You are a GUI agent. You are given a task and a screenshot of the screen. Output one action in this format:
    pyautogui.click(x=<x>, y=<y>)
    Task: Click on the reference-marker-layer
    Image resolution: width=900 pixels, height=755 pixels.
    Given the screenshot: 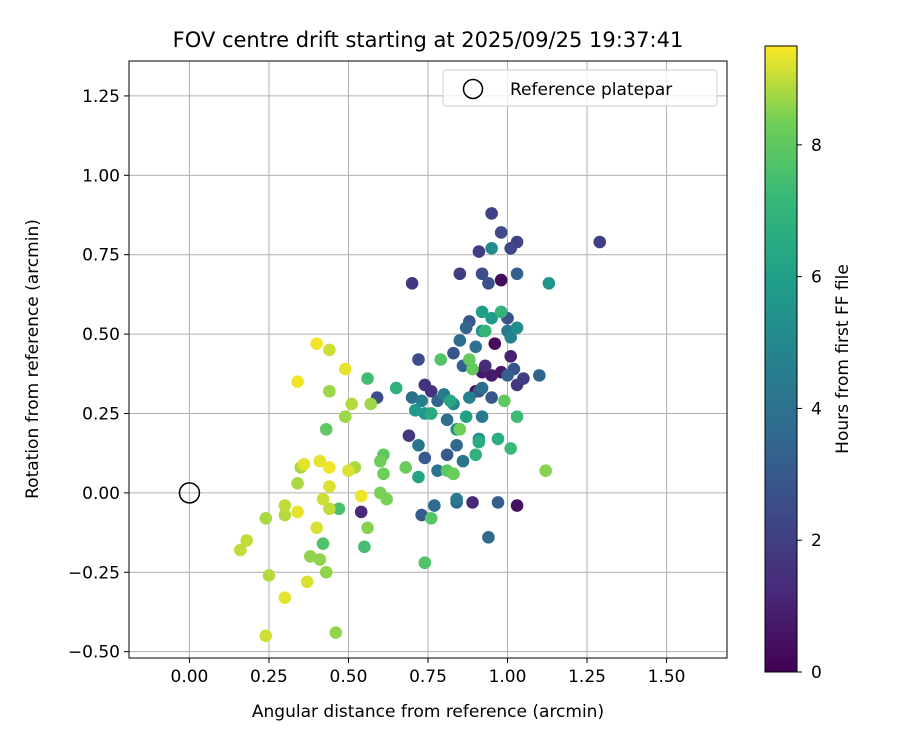 What is the action you would take?
    pyautogui.click(x=189, y=493)
    